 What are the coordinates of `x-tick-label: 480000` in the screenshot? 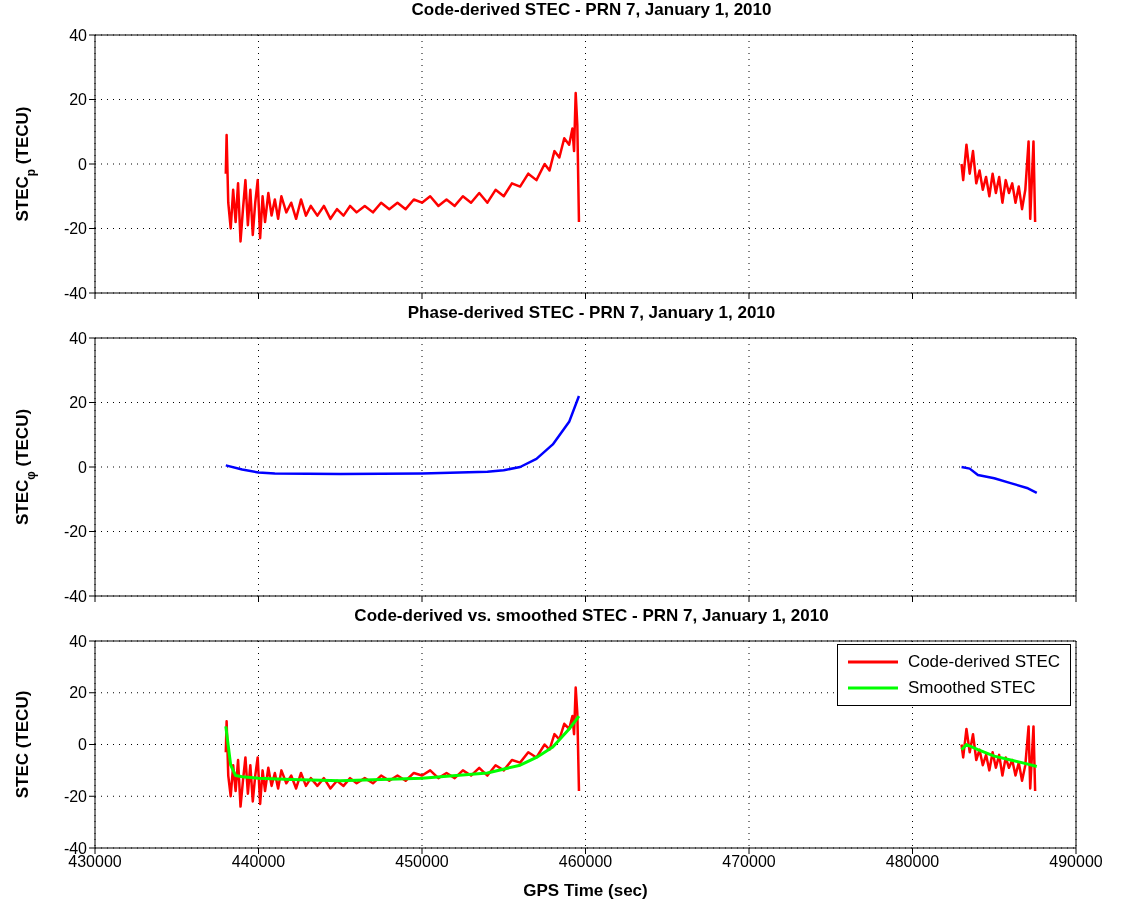 It's located at (912, 862).